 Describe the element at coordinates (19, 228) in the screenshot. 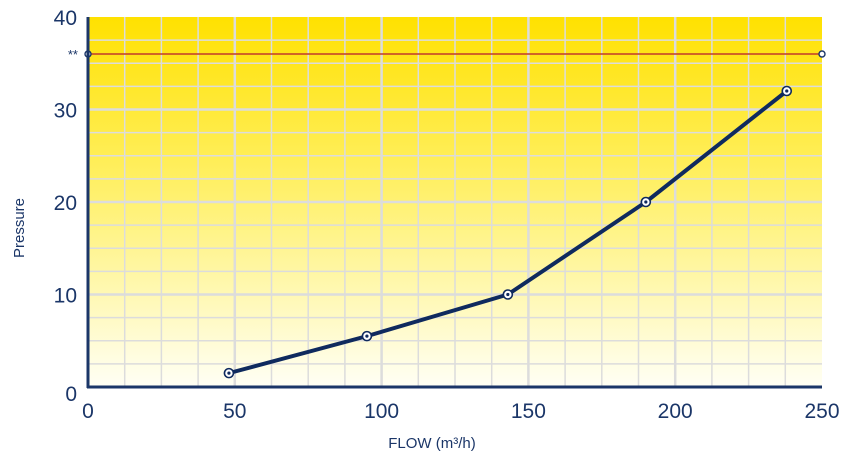

I see `y-axis-title: Pressure` at that location.